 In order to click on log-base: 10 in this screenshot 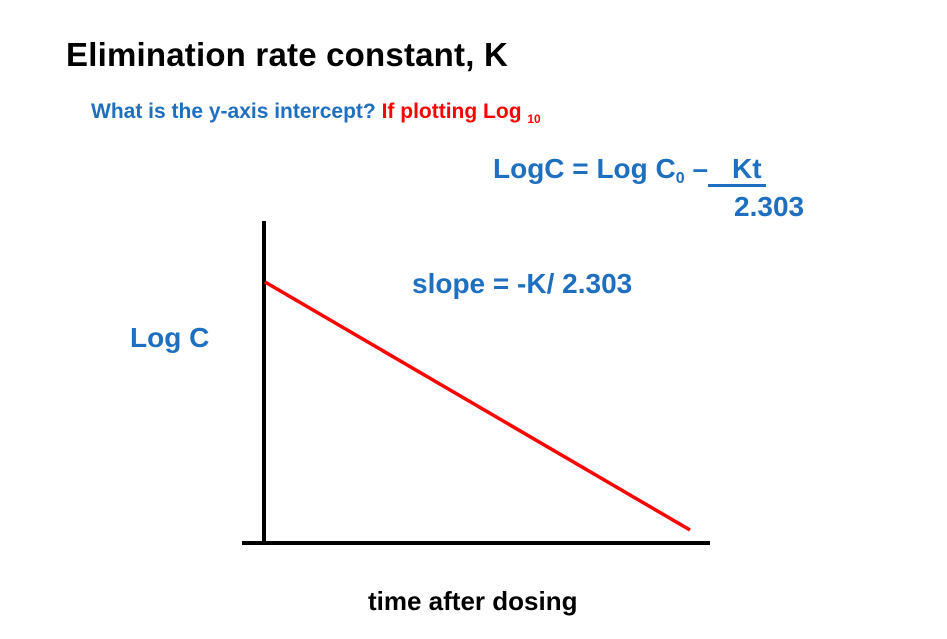, I will do `click(534, 119)`.